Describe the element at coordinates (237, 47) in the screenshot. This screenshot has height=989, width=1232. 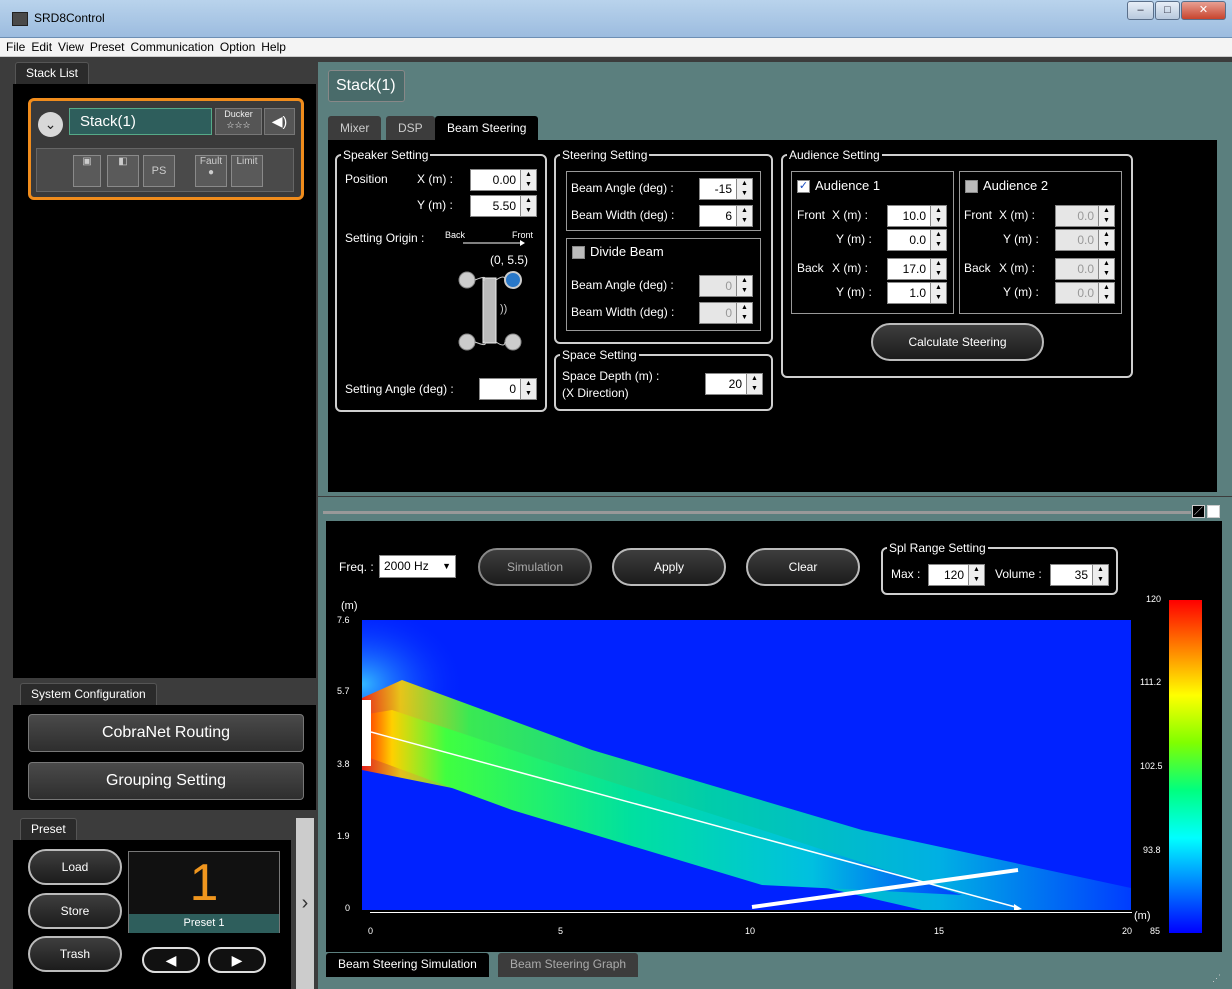
I see `menu-option: Option` at that location.